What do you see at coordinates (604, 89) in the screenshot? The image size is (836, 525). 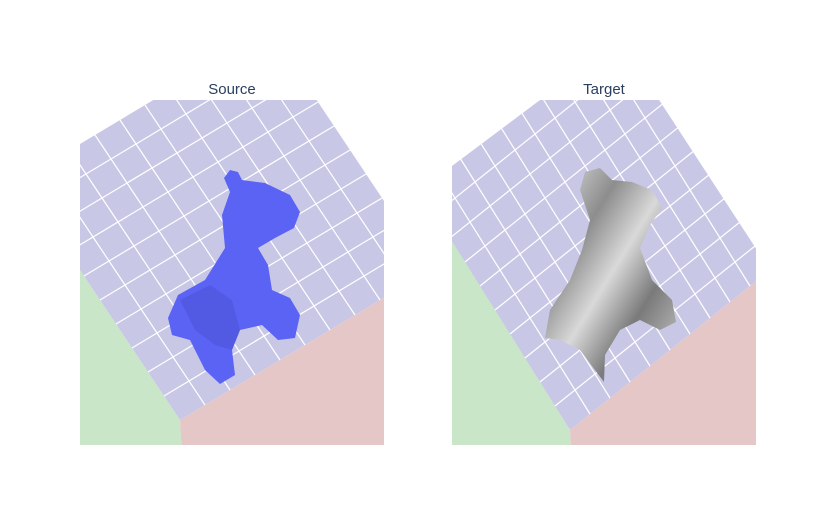 I see `subplot-title: Target` at bounding box center [604, 89].